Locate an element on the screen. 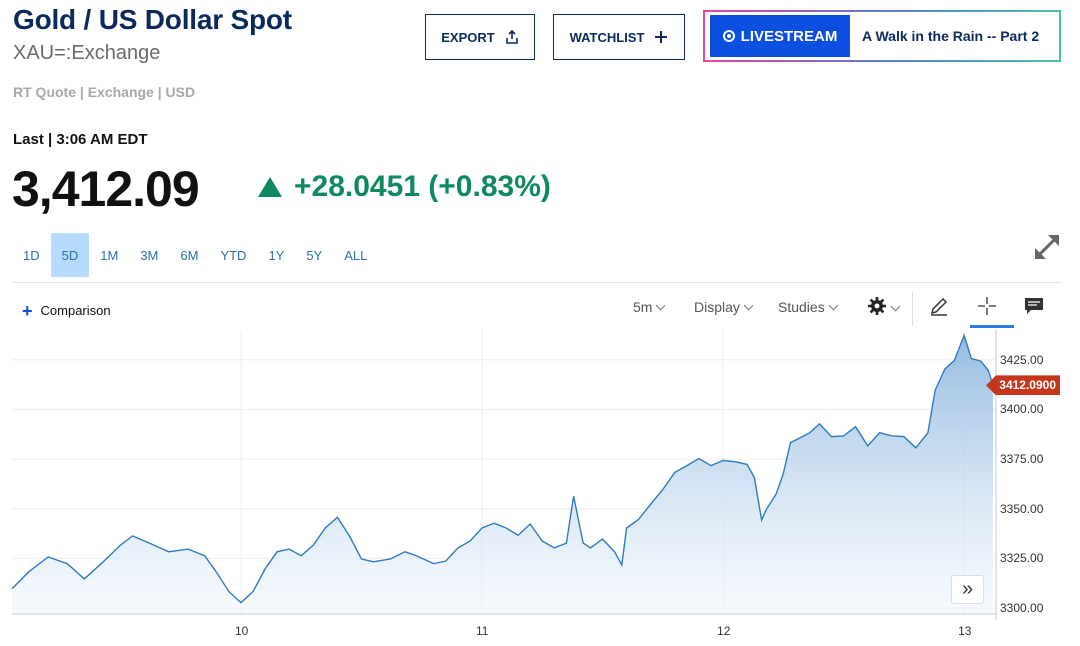 The height and width of the screenshot is (646, 1080). export-button: EXPORT is located at coordinates (480, 37).